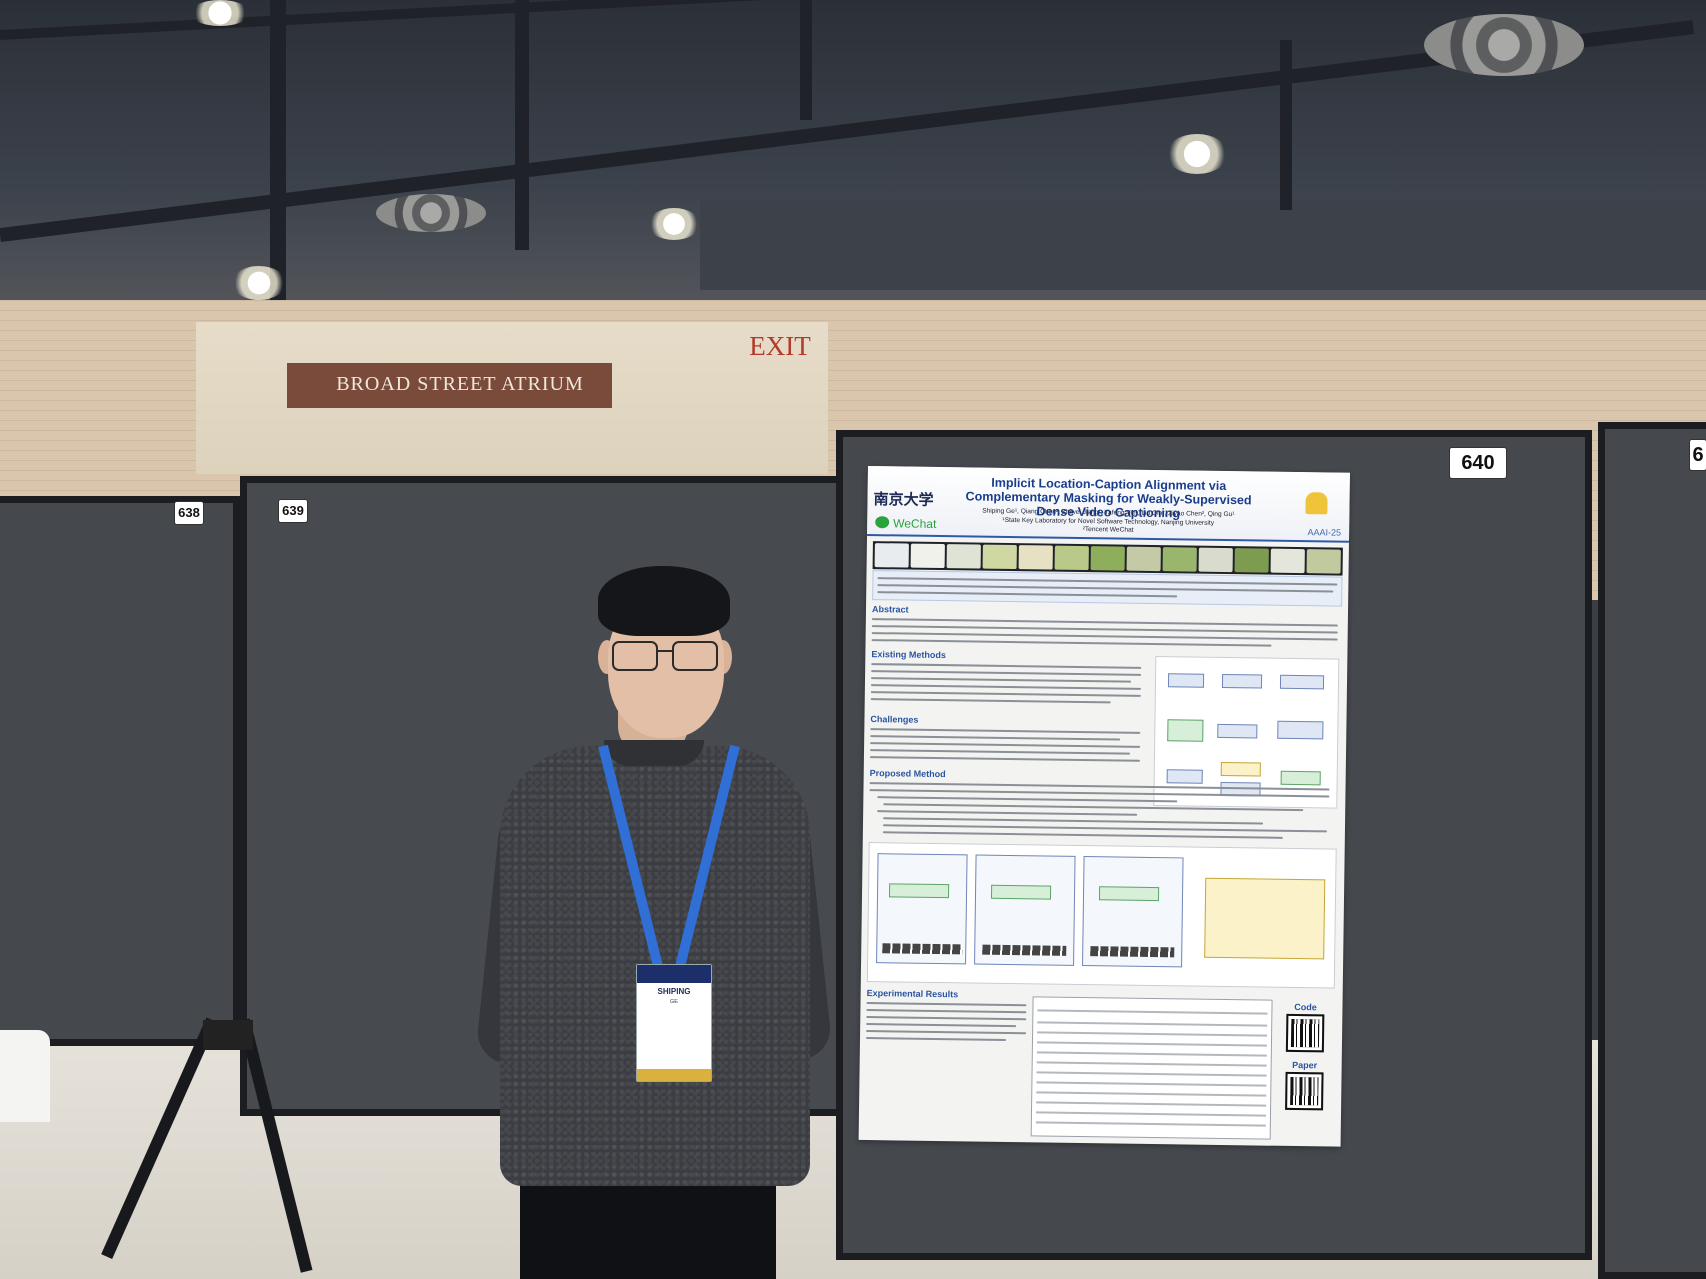 The width and height of the screenshot is (1706, 1279). Describe the element at coordinates (1101, 915) in the screenshot. I see `architecture-figure` at that location.